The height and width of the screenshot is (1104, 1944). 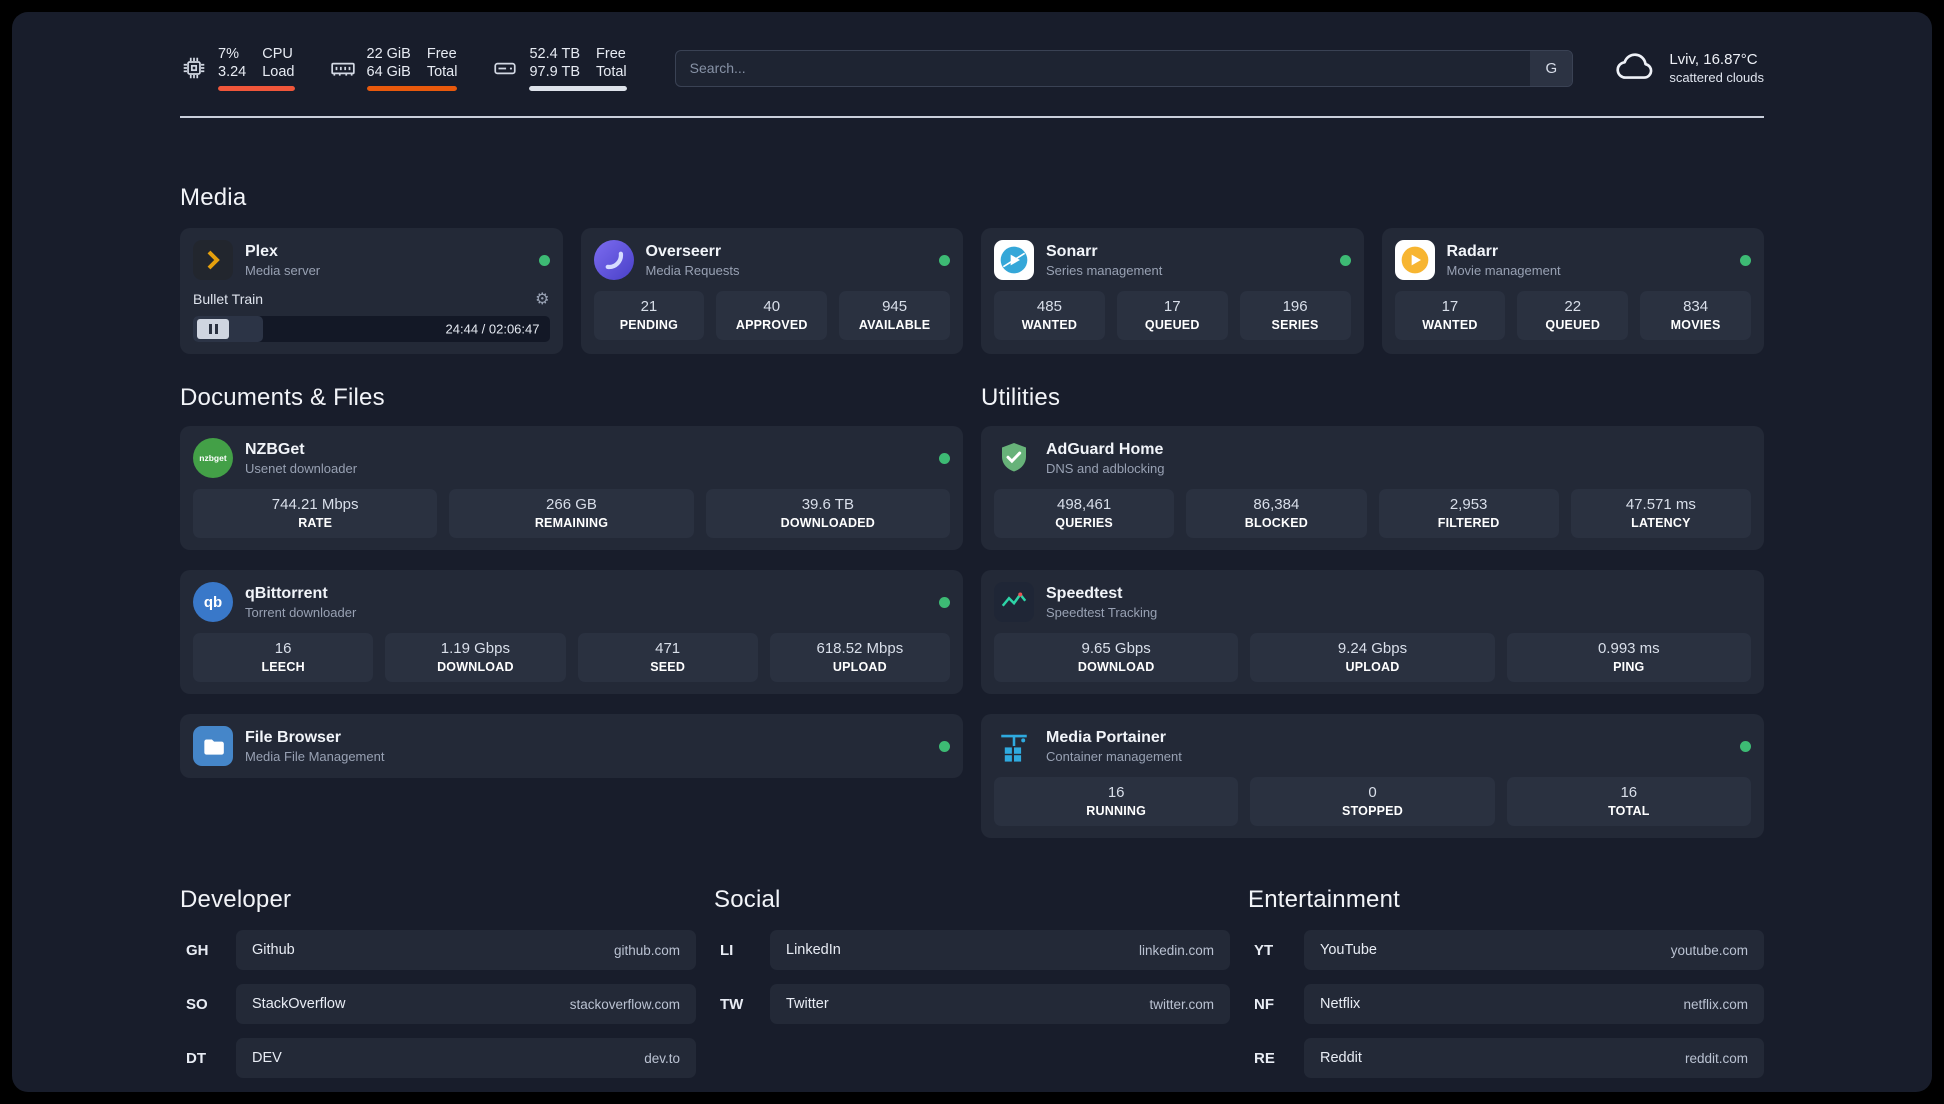 What do you see at coordinates (1472, 251) in the screenshot?
I see `app-name: Radarr` at bounding box center [1472, 251].